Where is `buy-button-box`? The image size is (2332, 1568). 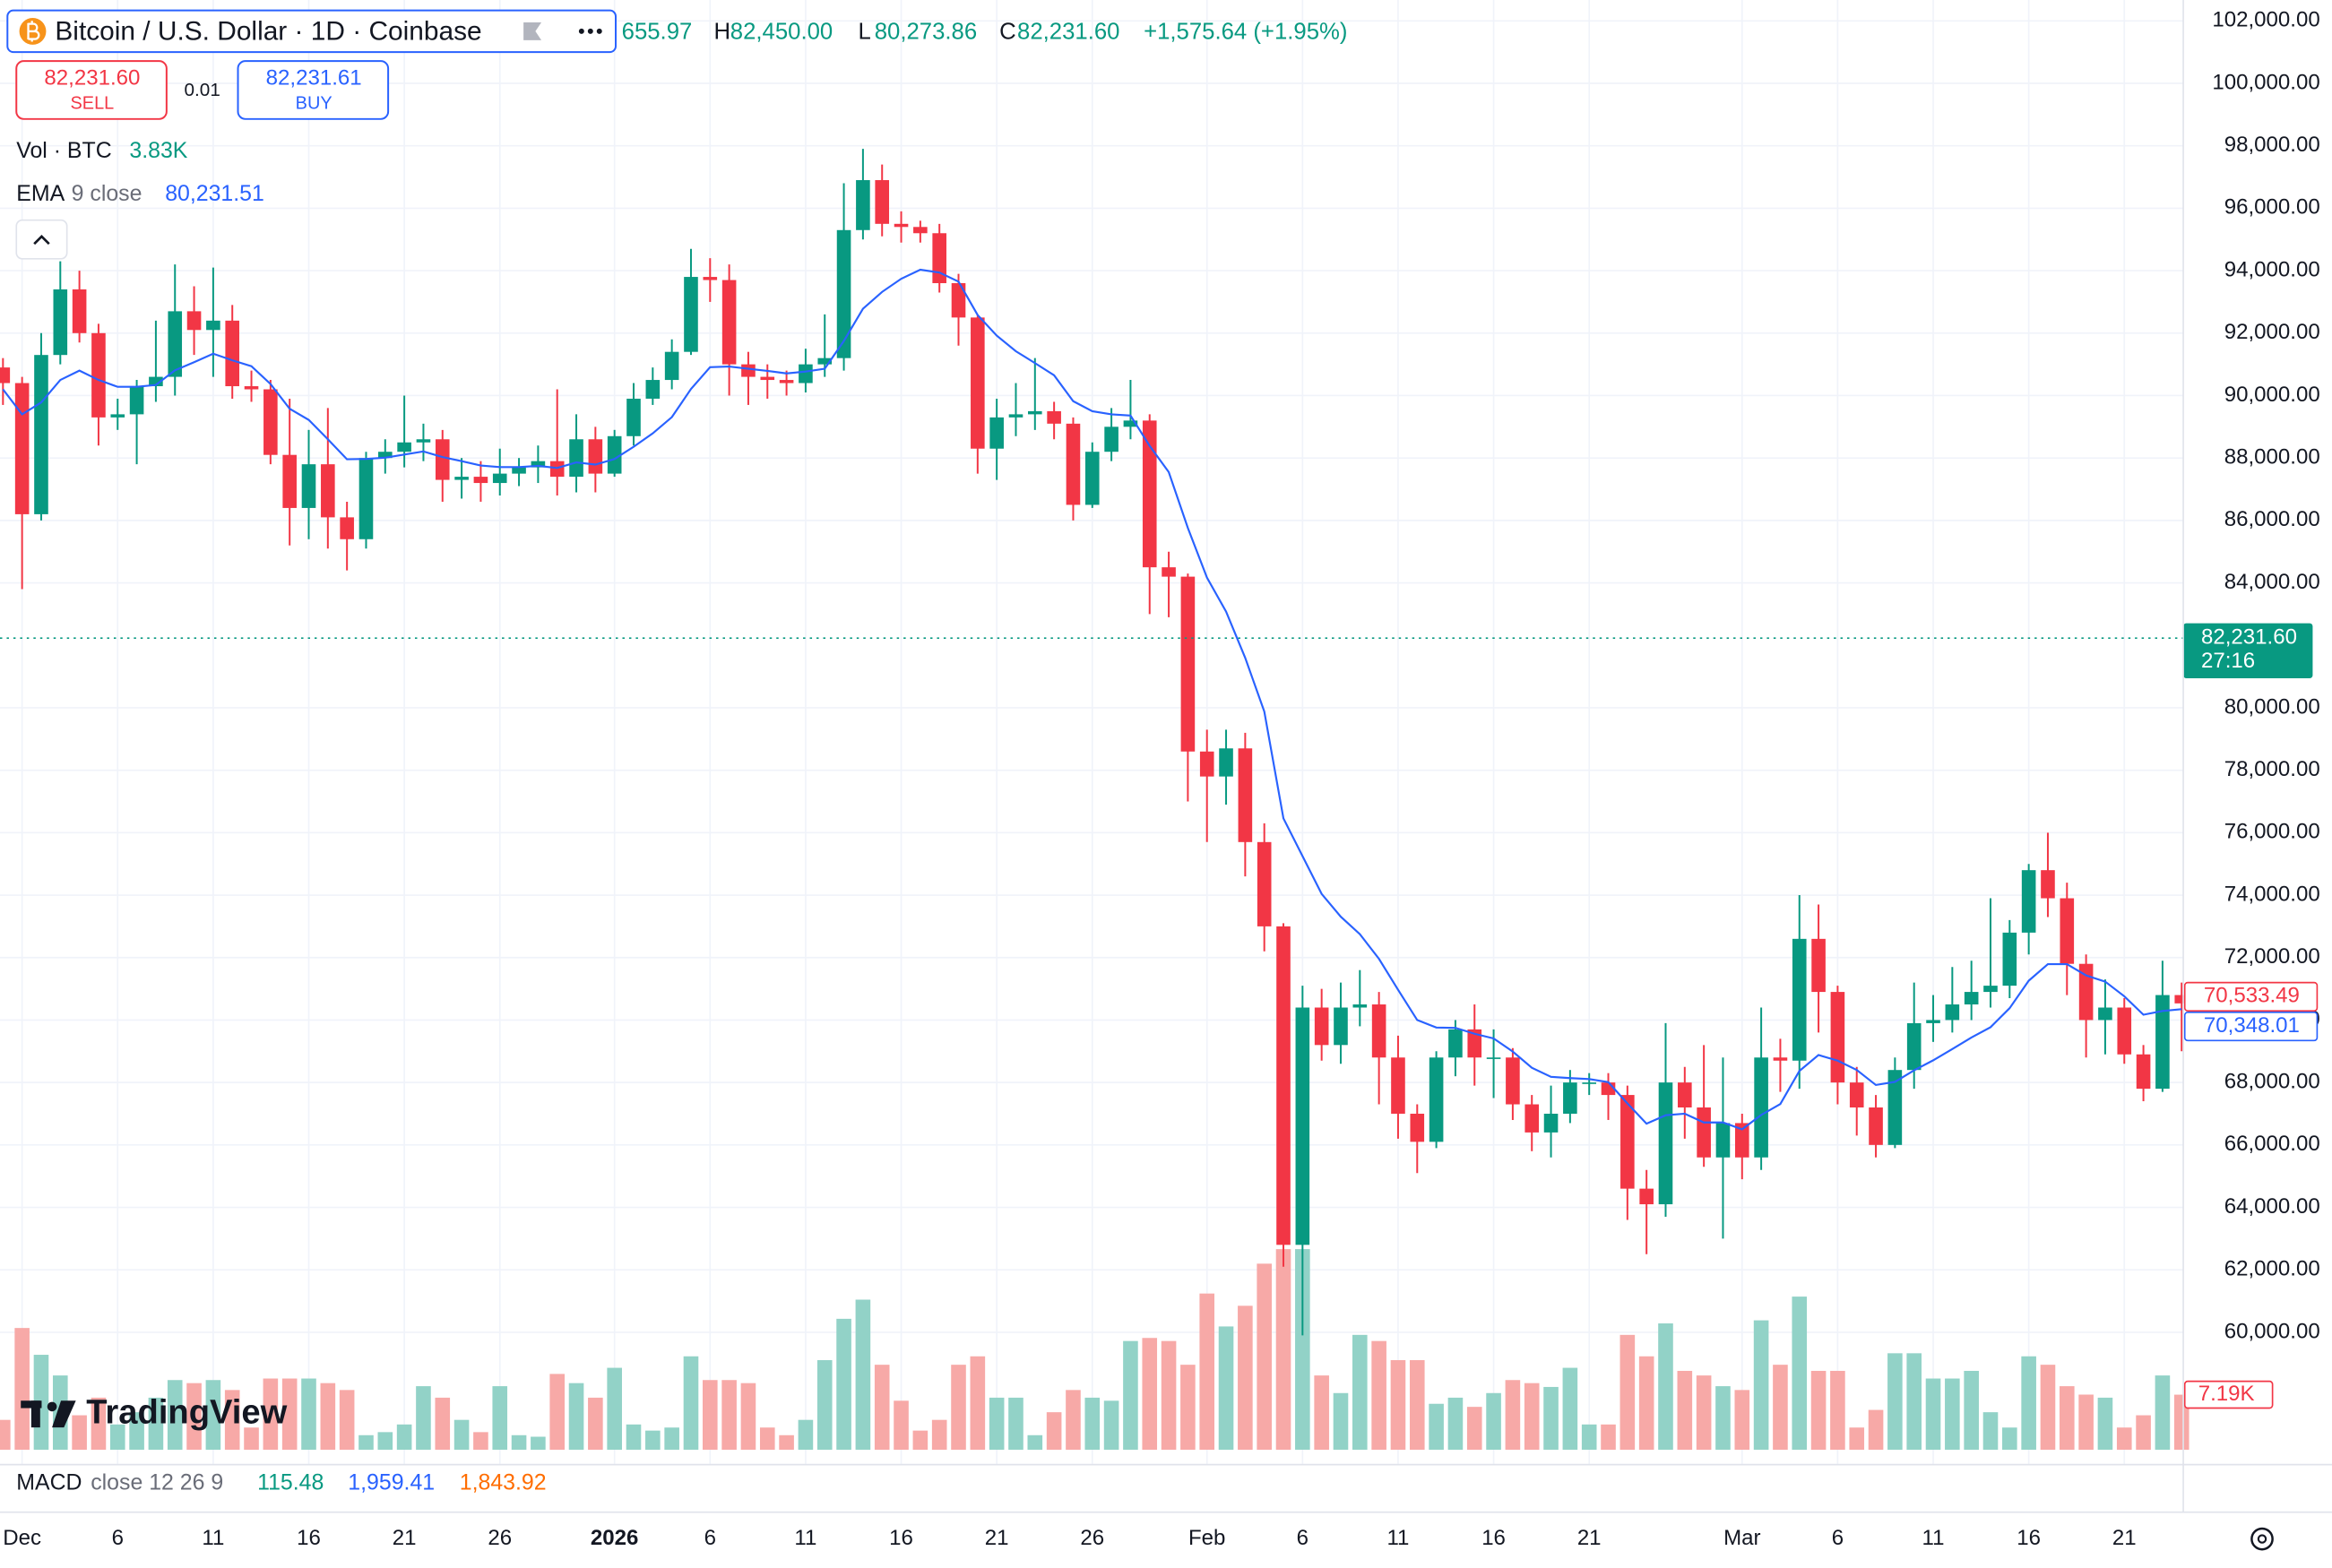
buy-button-box is located at coordinates (314, 90).